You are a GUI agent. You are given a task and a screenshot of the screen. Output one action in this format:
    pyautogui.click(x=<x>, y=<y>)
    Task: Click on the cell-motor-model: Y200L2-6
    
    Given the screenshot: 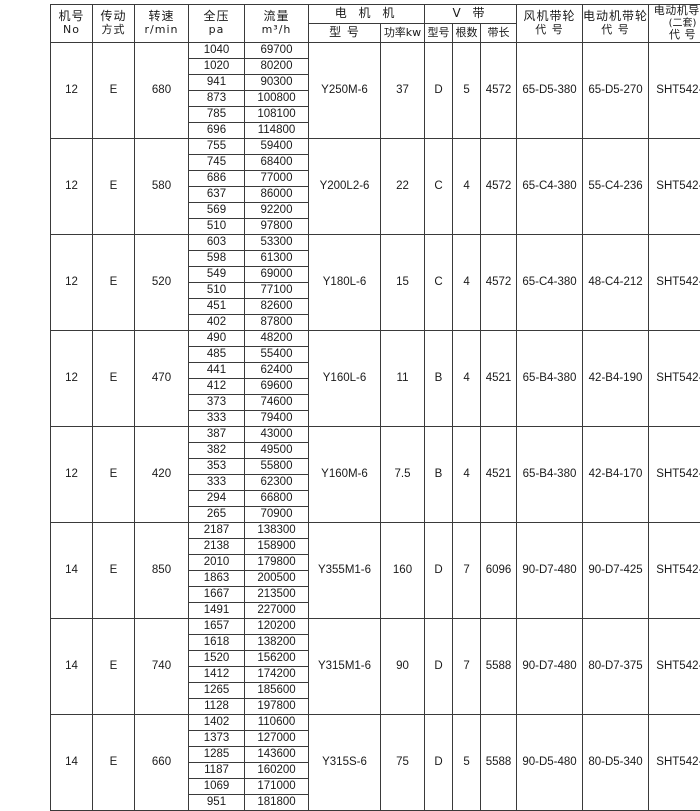 What is the action you would take?
    pyautogui.click(x=345, y=187)
    